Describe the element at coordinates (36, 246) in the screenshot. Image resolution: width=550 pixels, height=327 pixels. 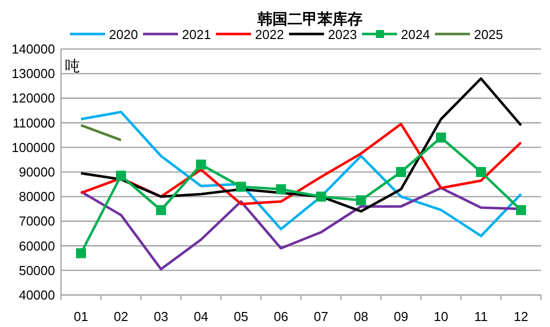
I see `y-tick-label: 60000` at that location.